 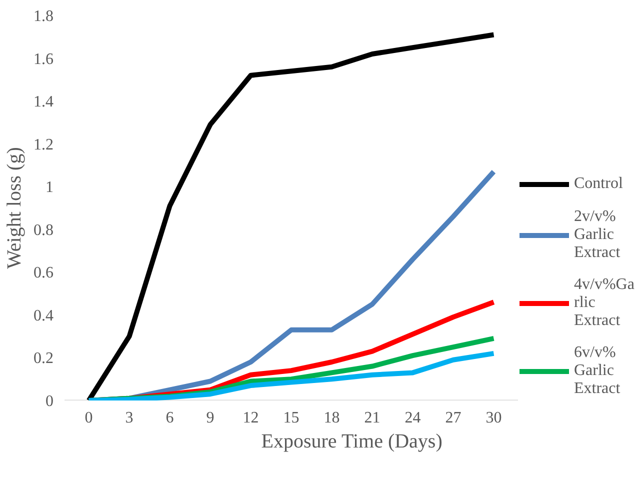 I want to click on y-tick-label: 0.6, so click(x=44, y=273).